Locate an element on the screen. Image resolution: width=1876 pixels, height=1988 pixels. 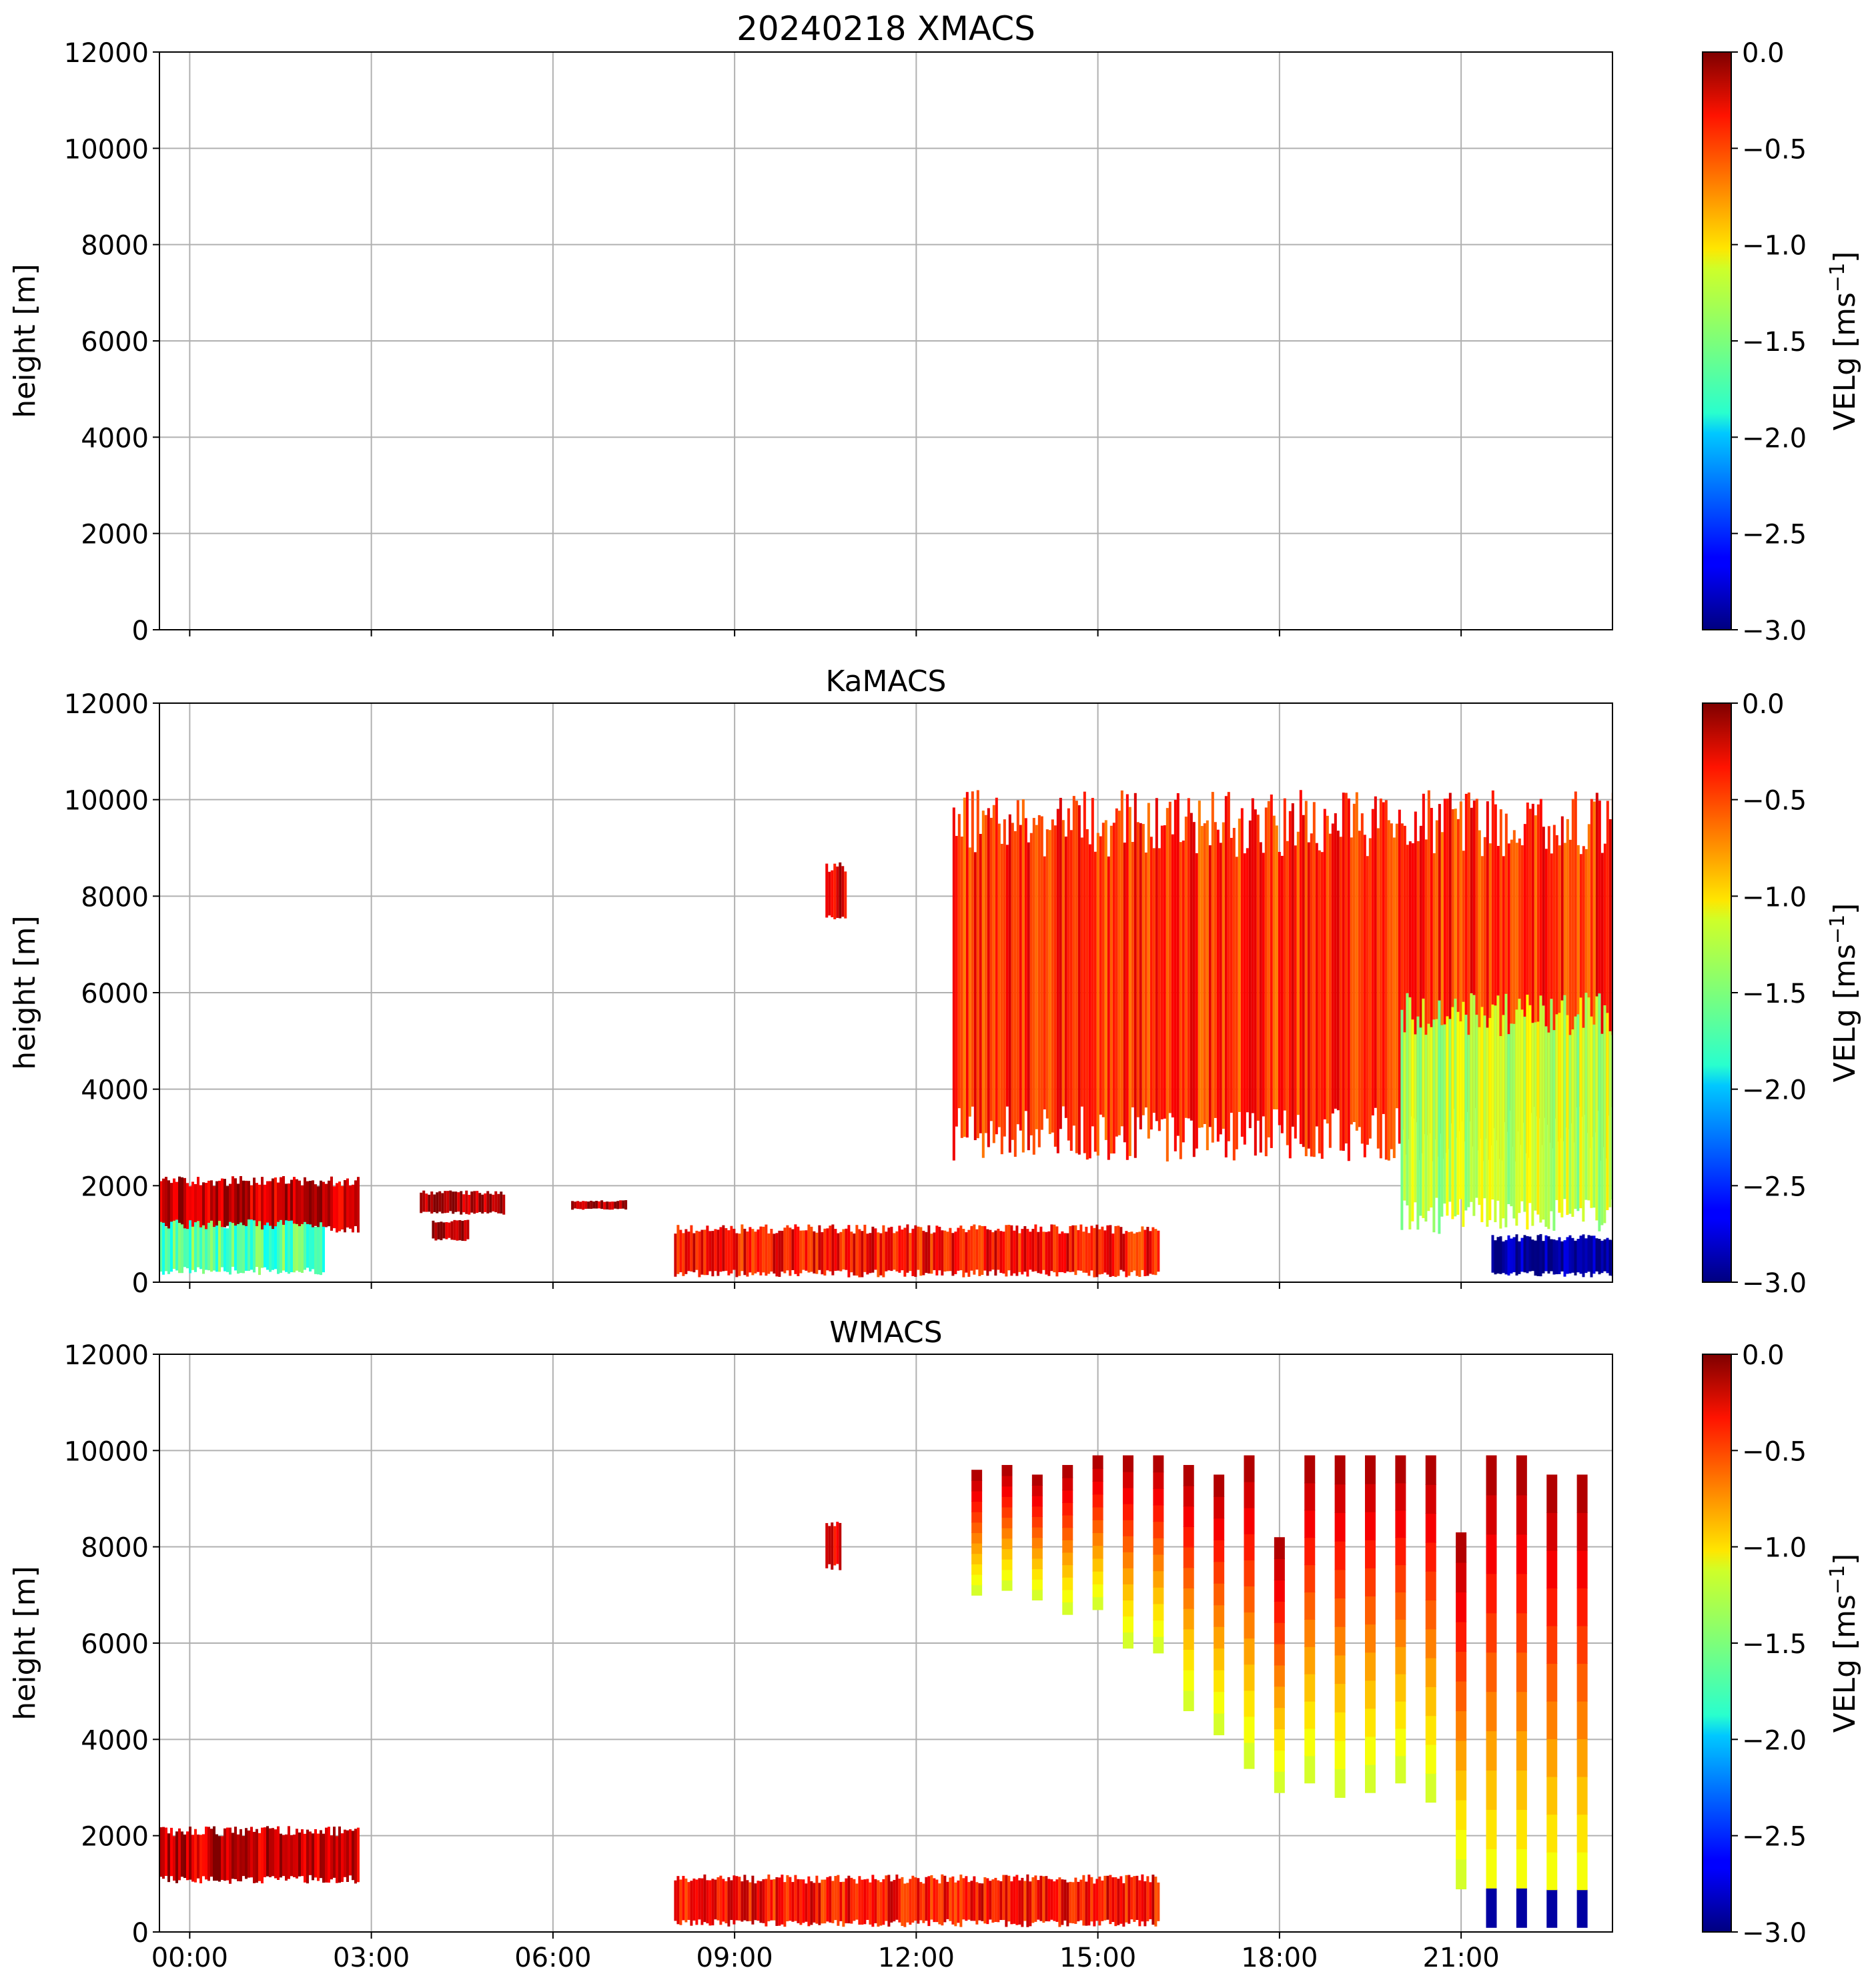
colorbar-ticks: 0.0 −0.5 −1.0 −1.5 −2.0 −2.5 −3.0 is located at coordinates (1769, 1644).